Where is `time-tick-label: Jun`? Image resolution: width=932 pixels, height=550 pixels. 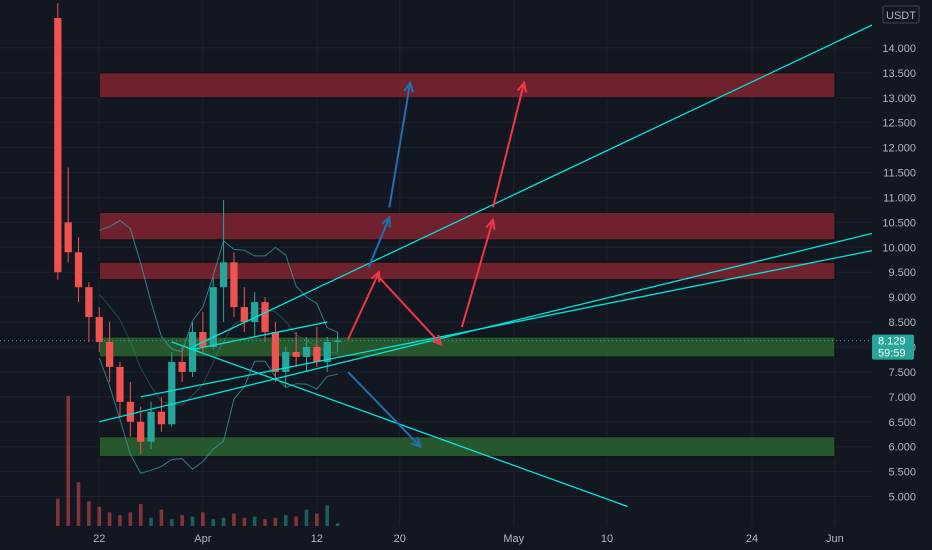 time-tick-label: Jun is located at coordinates (835, 539).